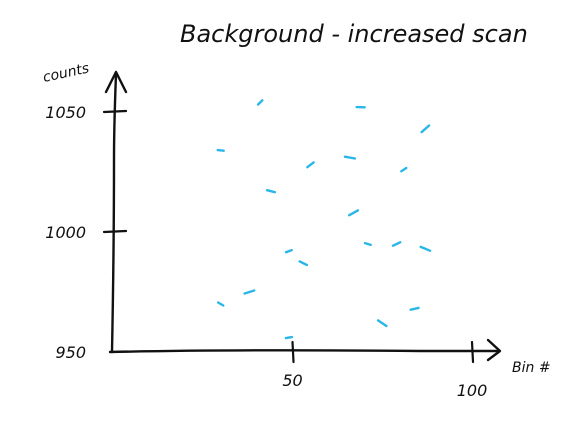 The width and height of the screenshot is (588, 426). Describe the element at coordinates (531, 368) in the screenshot. I see `x-axis-label: Bin #` at that location.